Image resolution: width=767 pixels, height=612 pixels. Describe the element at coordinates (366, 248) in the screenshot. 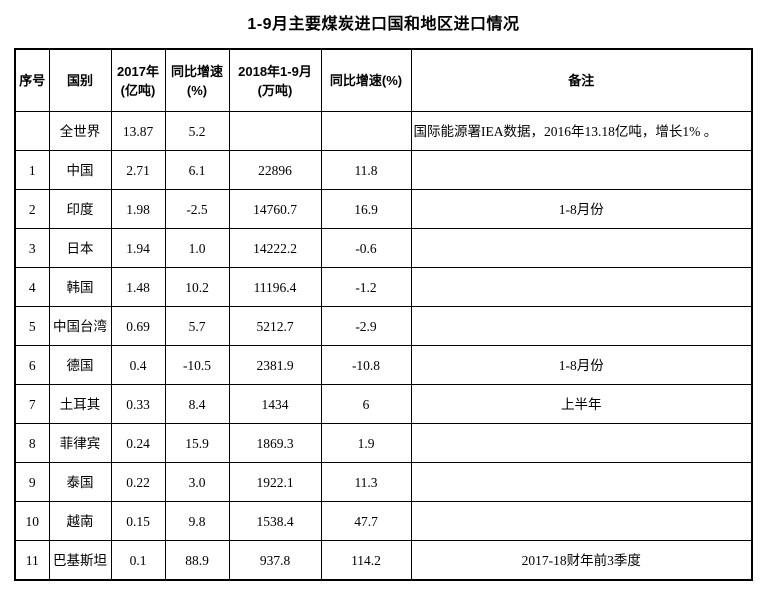

I see `cell-2018-growth: -0.6` at that location.